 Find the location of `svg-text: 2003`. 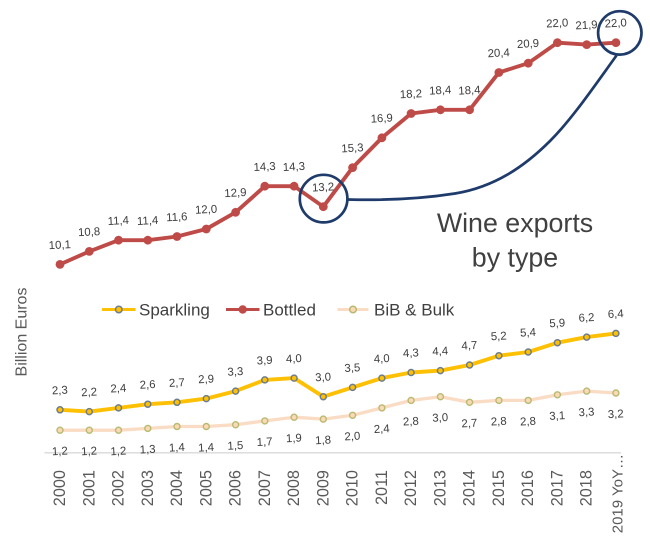

svg-text: 2003 is located at coordinates (148, 488).